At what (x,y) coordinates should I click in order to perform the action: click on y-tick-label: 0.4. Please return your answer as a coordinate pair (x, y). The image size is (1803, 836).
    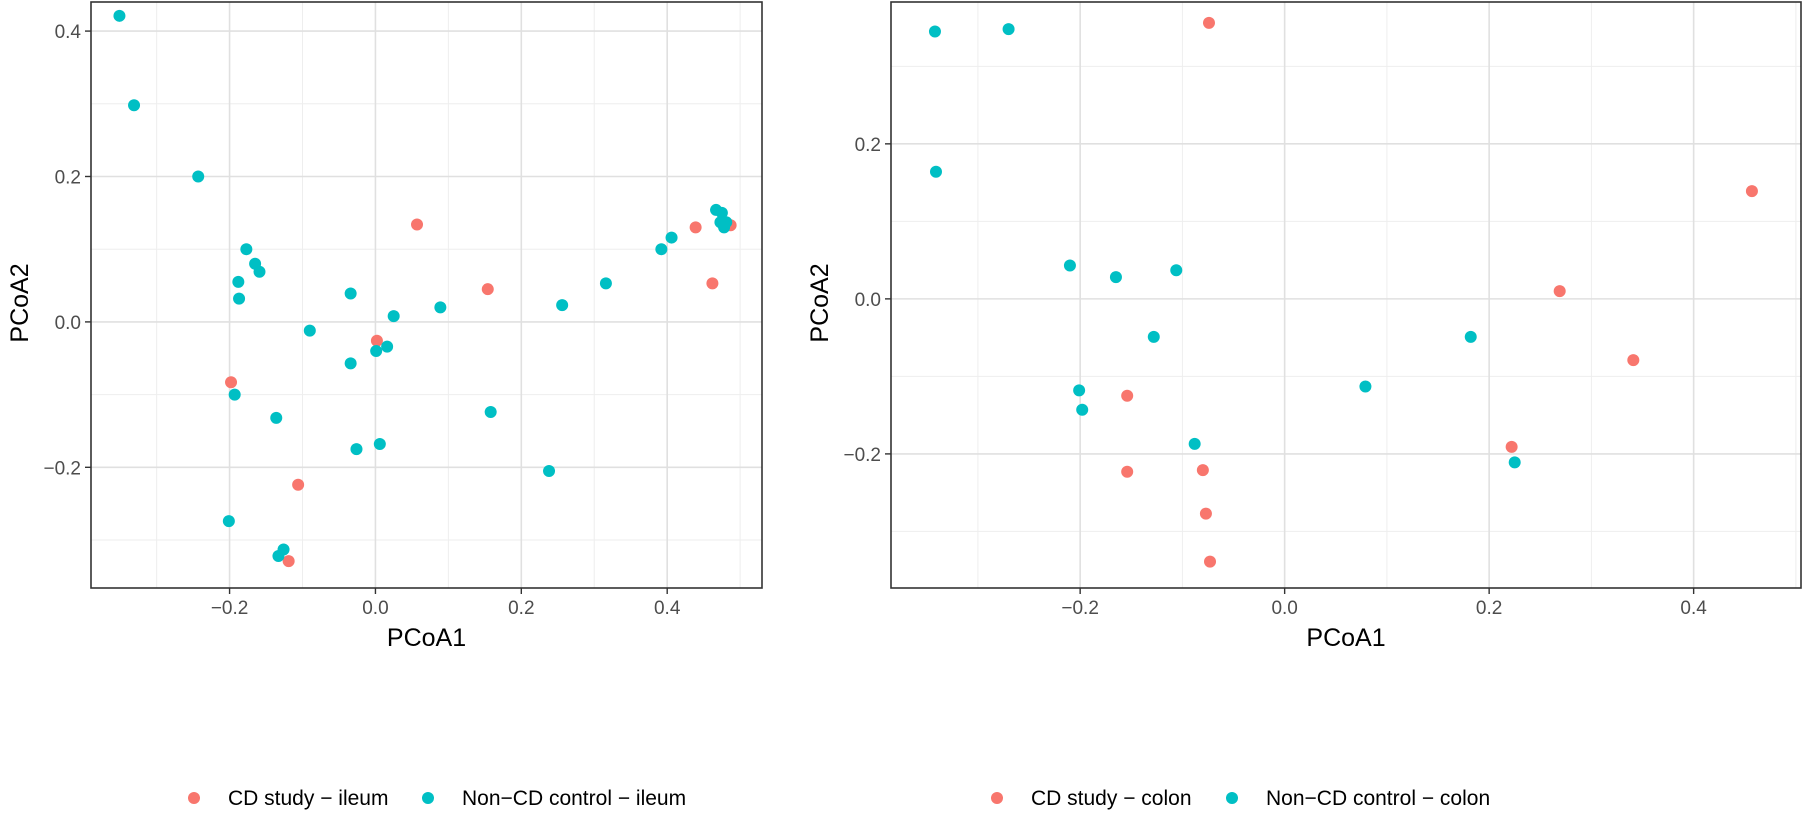
    Looking at the image, I should click on (68, 32).